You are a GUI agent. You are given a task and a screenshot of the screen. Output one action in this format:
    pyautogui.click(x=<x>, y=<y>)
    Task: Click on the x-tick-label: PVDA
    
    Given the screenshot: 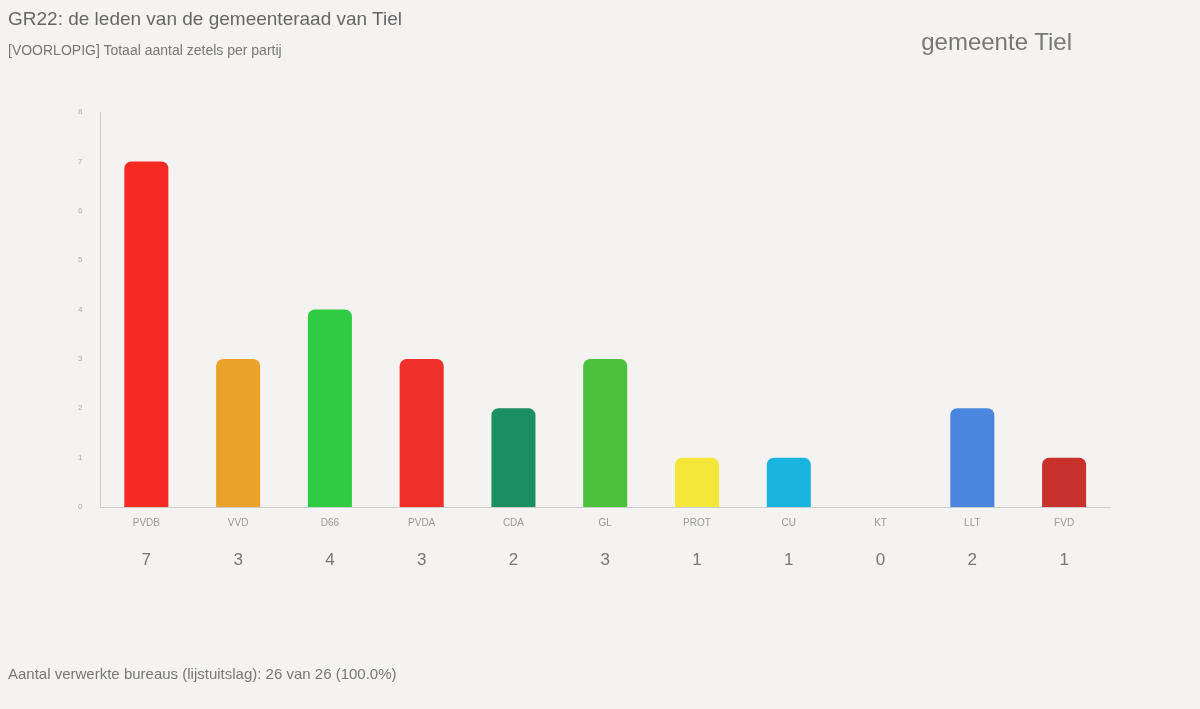 What is the action you would take?
    pyautogui.click(x=422, y=522)
    